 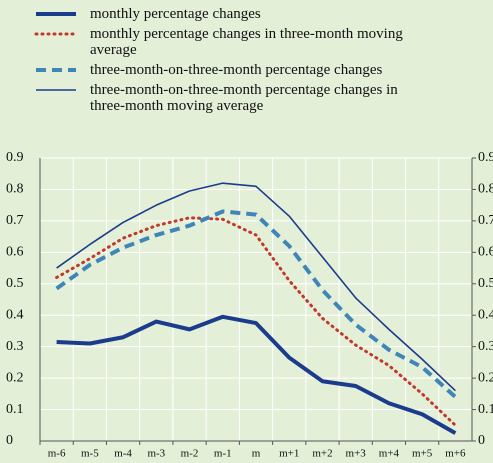 What do you see at coordinates (15, 283) in the screenshot?
I see `y-tick-label: 0.5` at bounding box center [15, 283].